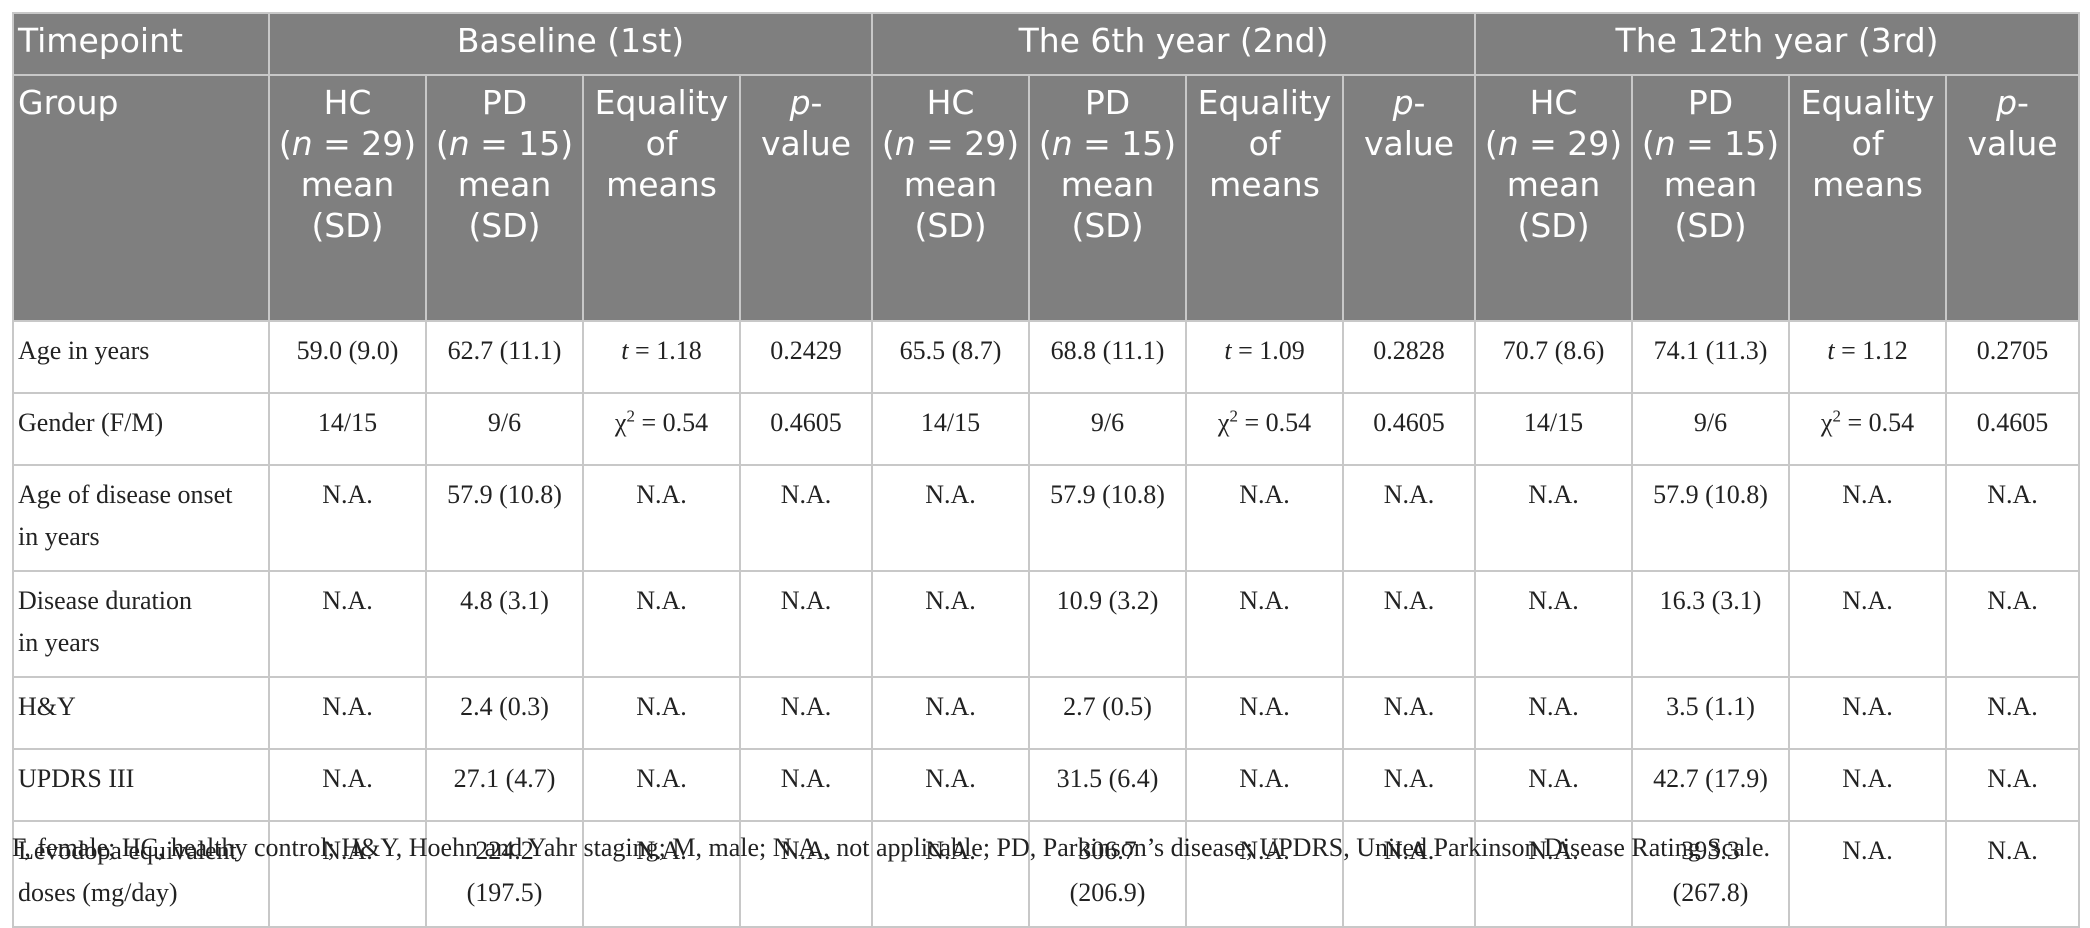  Describe the element at coordinates (504, 357) in the screenshot. I see `cell-pd: 62.7 (11.1)` at that location.